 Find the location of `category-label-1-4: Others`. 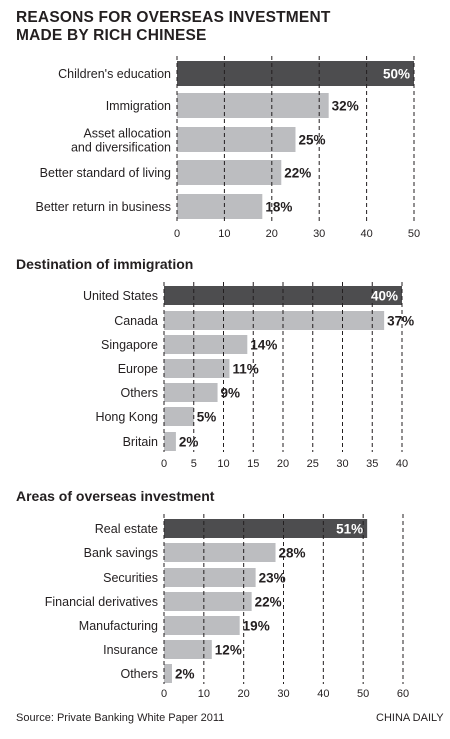

category-label-1-4: Others is located at coordinates (139, 393).